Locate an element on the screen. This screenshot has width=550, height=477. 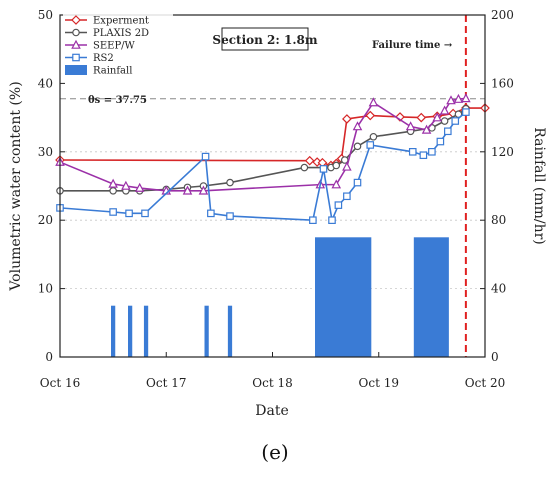
legend-entry: Rainfall is located at coordinates (98, 71).